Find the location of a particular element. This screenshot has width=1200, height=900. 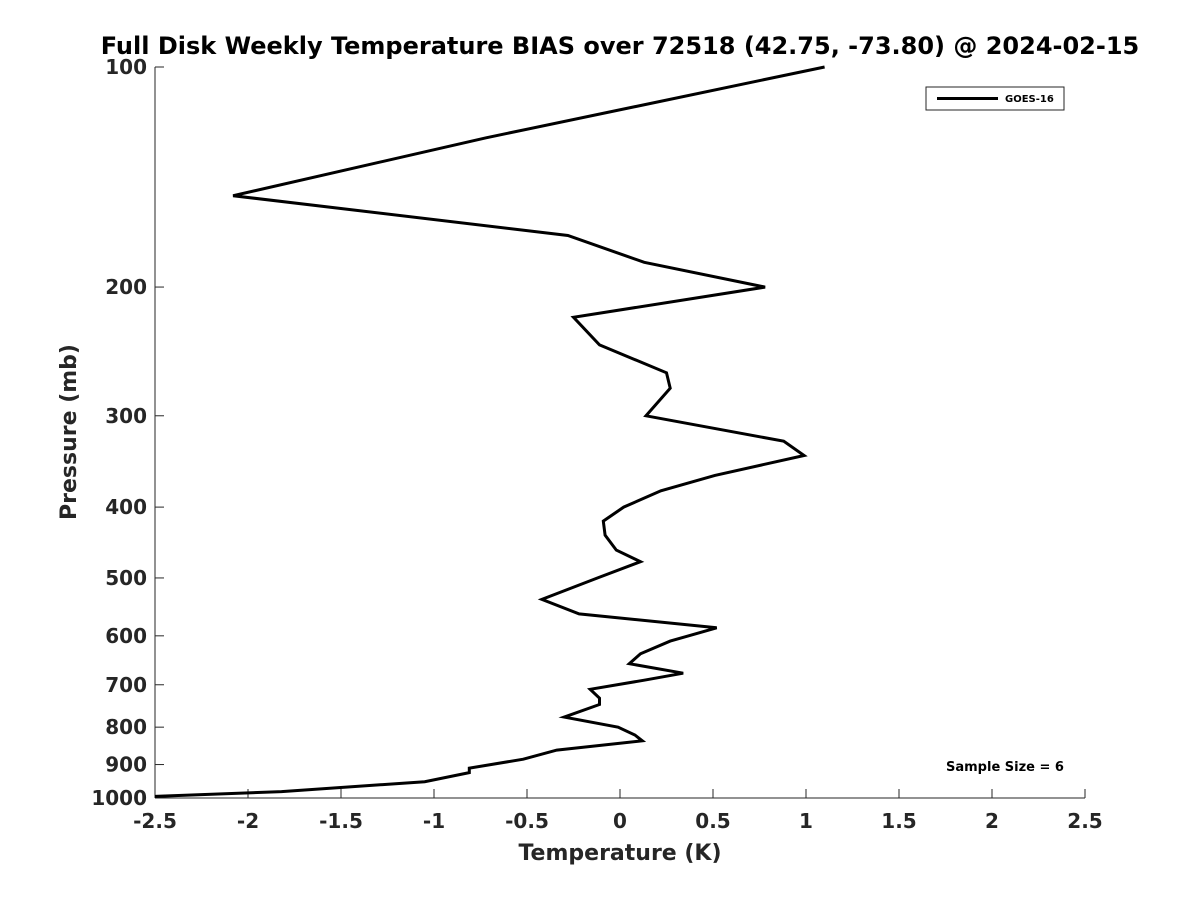

y-tick-label: 1000 is located at coordinates (119, 798).